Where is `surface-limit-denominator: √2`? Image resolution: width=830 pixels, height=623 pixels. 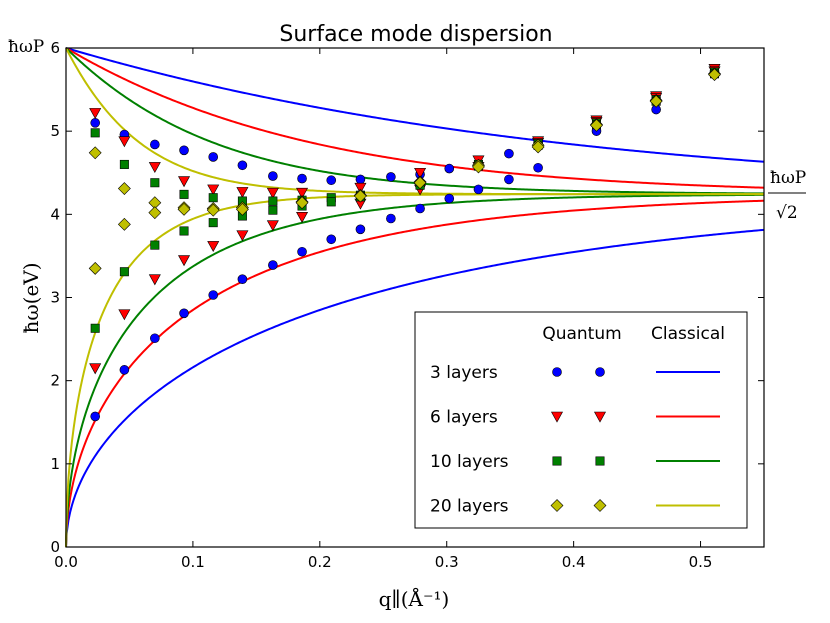
surface-limit-denominator: √2 is located at coordinates (787, 213).